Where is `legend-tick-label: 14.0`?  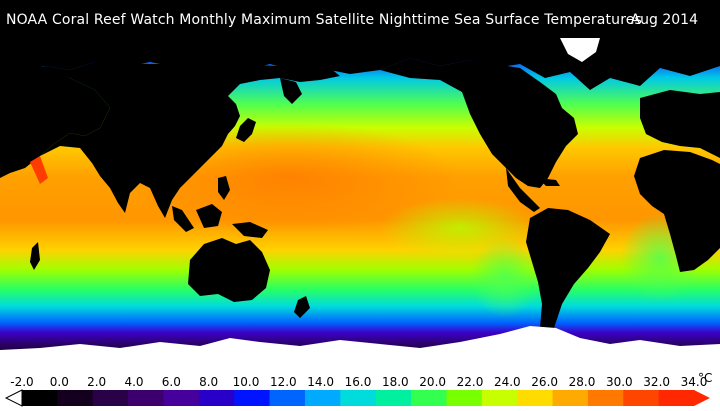 legend-tick-label: 14.0 is located at coordinates (320, 382).